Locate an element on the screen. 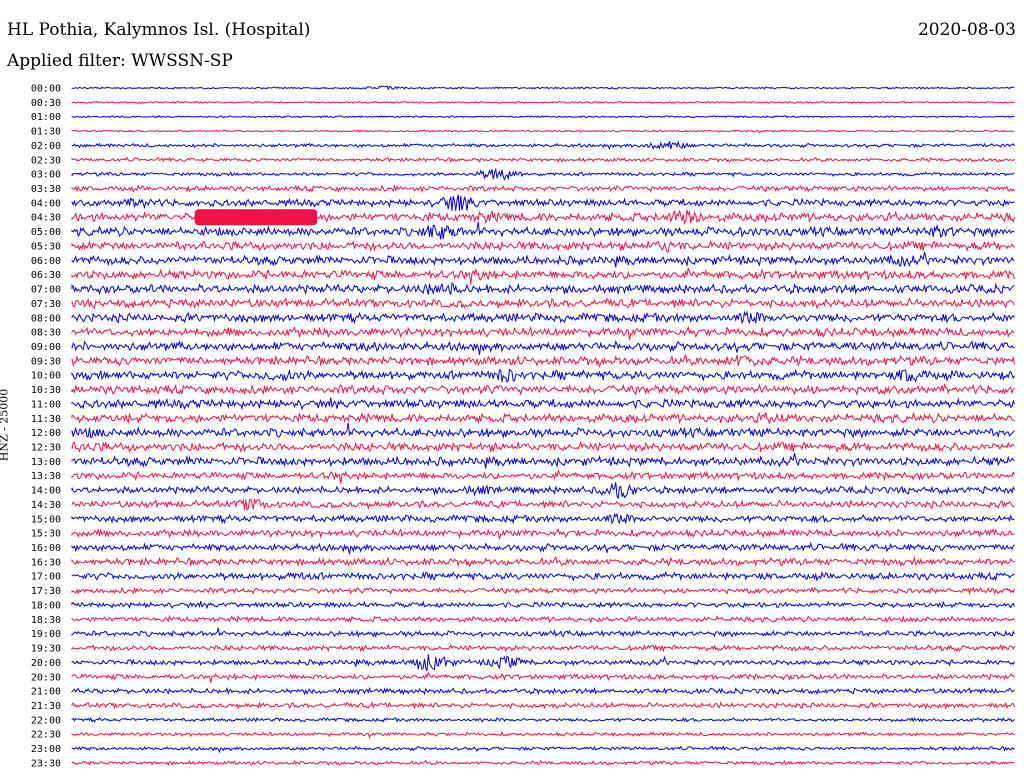 This screenshot has width=1024, height=780. row-label-1400: 14:00 is located at coordinates (46, 491).